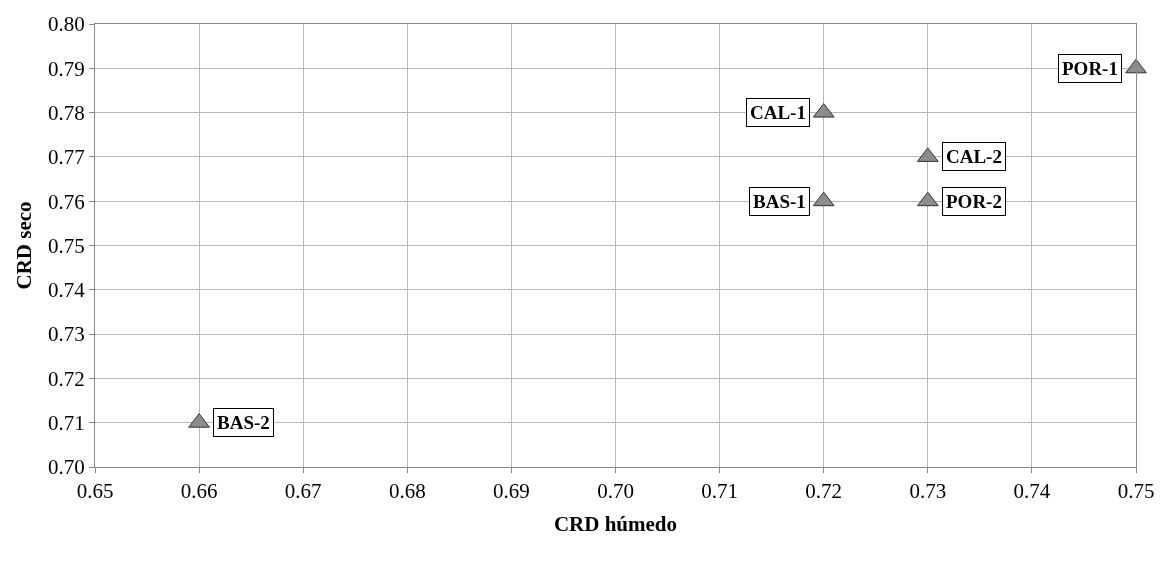  Describe the element at coordinates (1032, 491) in the screenshot. I see `x-tick-label: 0.74` at that location.